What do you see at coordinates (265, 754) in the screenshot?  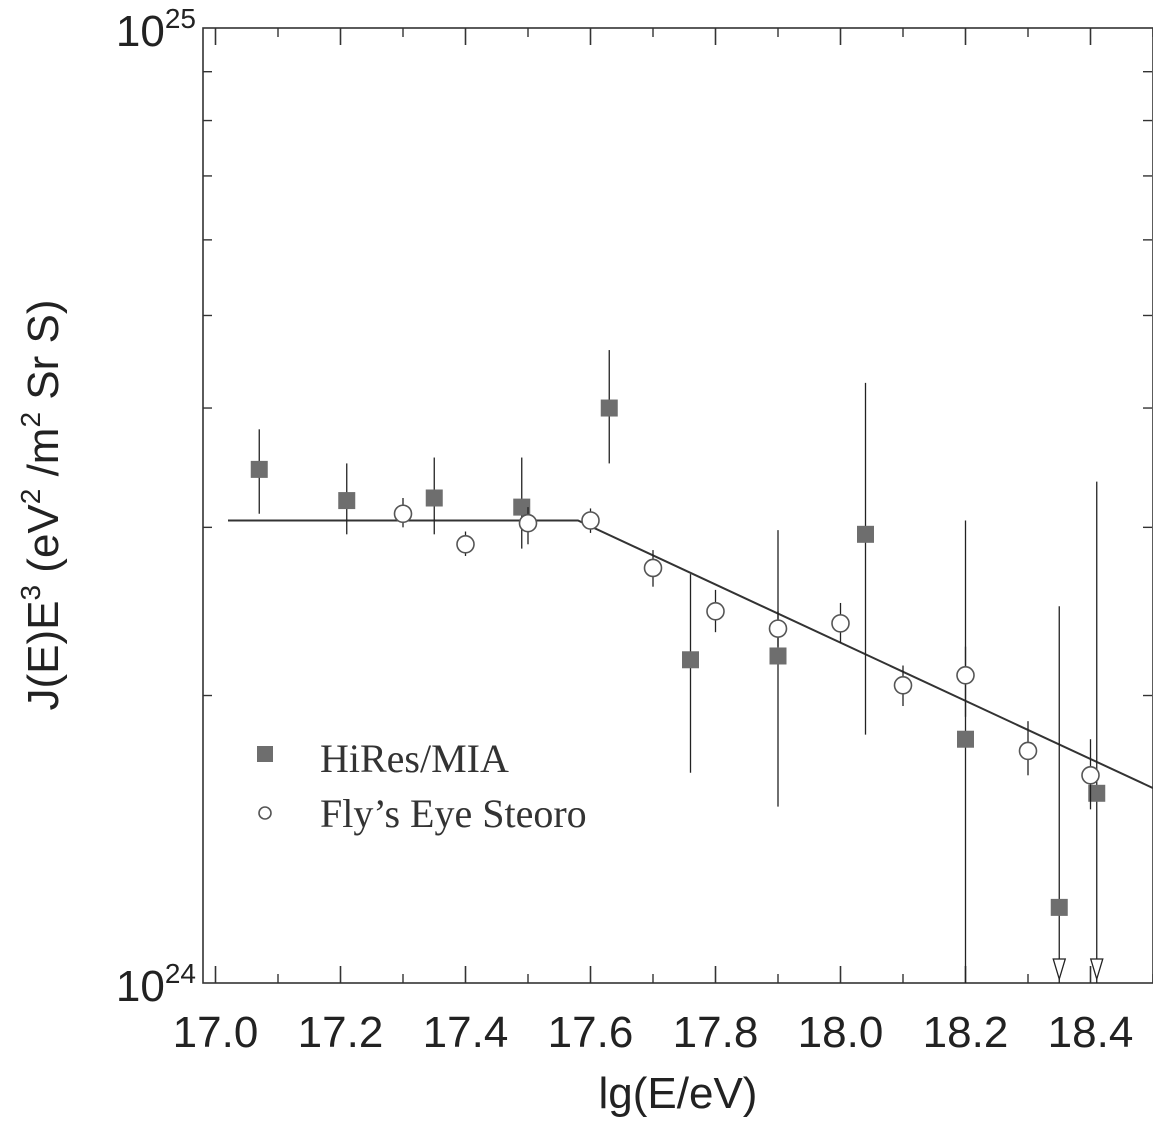 I see `legend-marker-square` at bounding box center [265, 754].